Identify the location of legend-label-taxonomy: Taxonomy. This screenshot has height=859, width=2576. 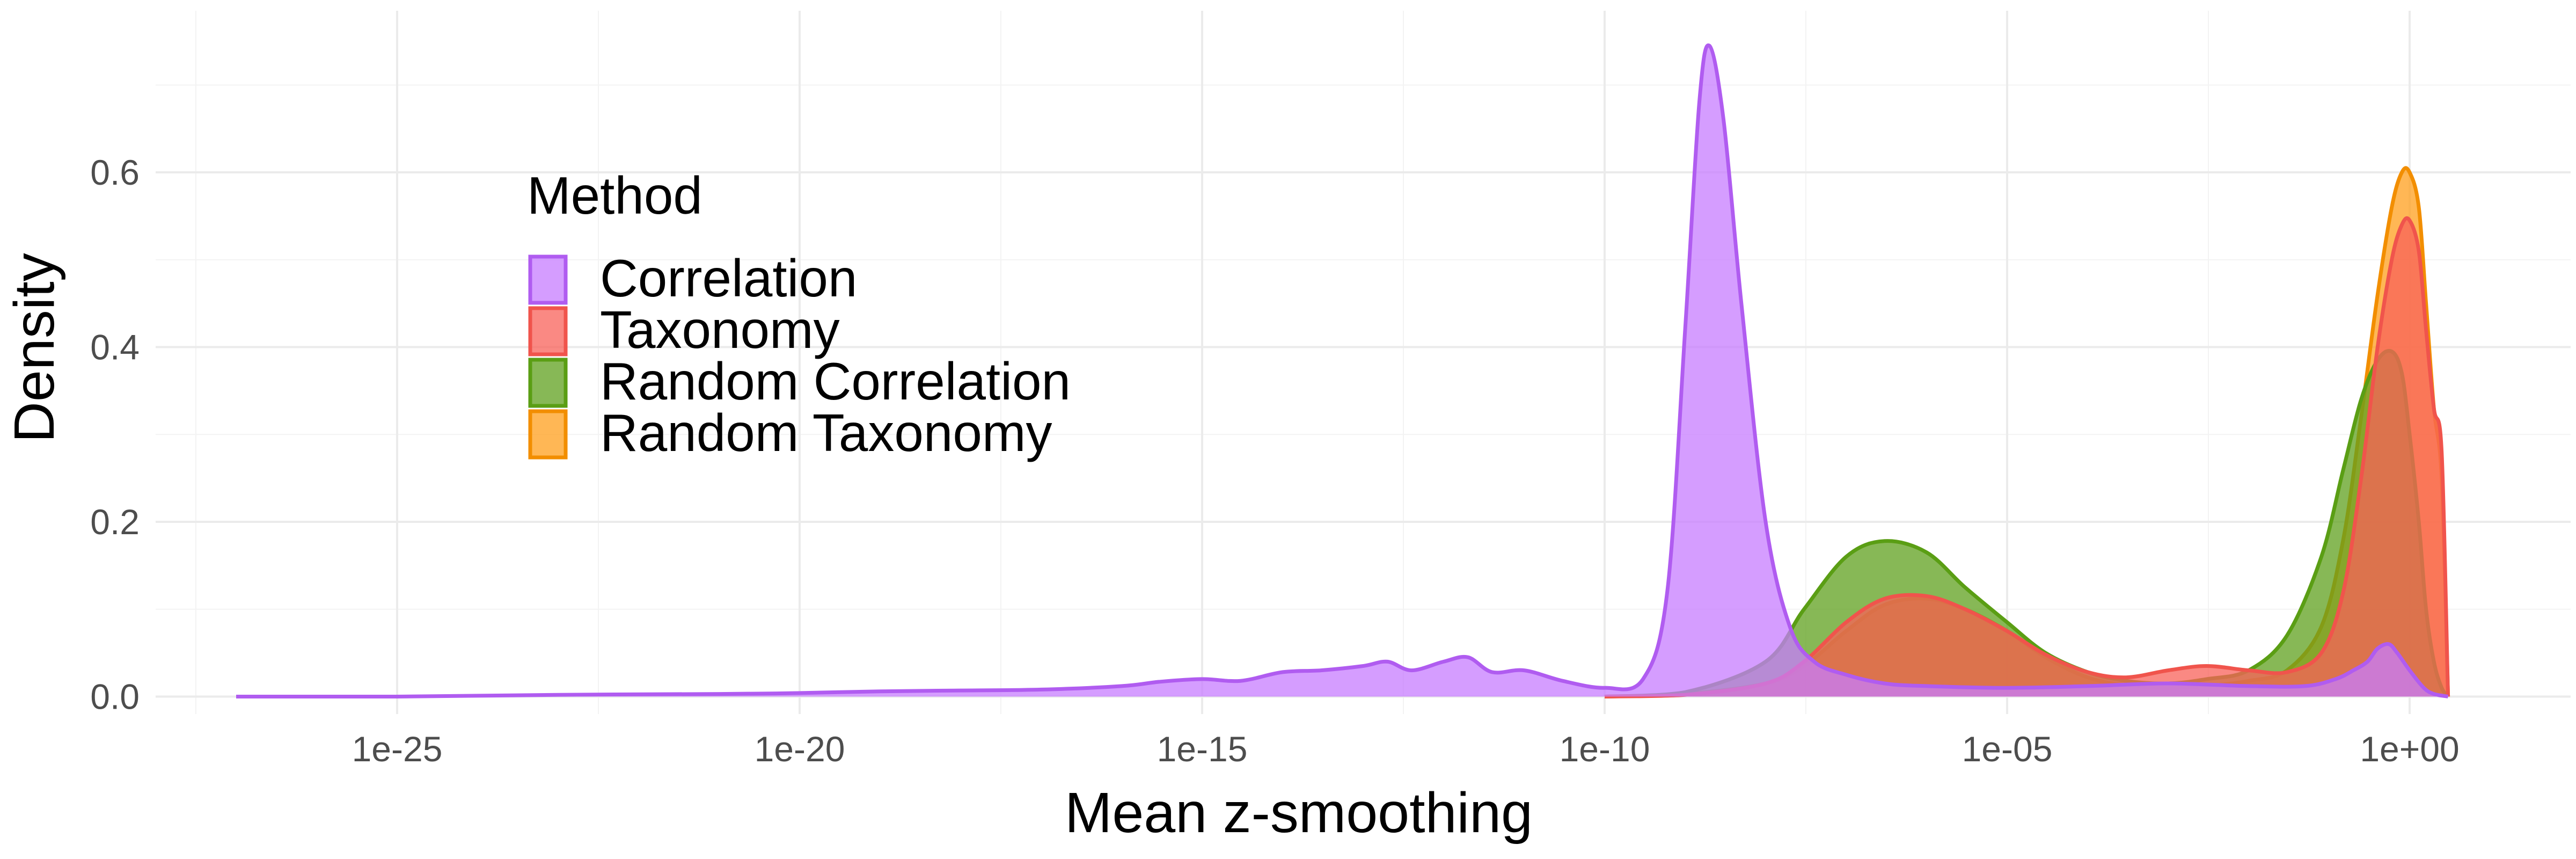
(720, 329).